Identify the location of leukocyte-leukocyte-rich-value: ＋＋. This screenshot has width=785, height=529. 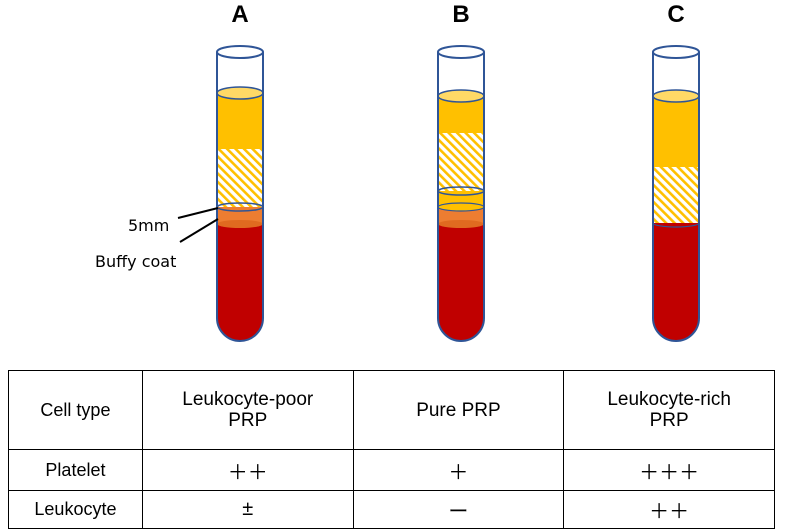
(669, 509).